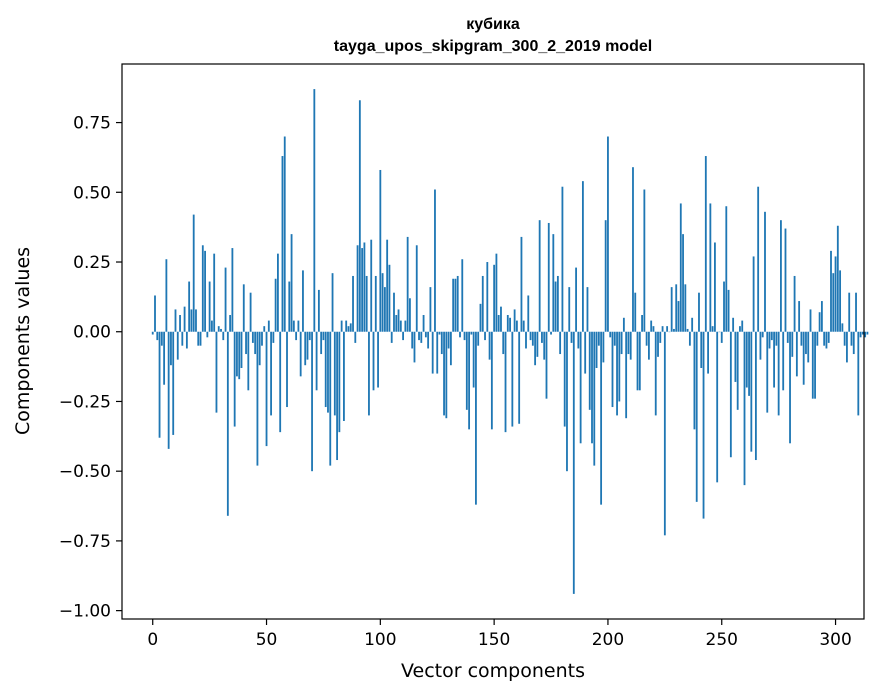 This screenshot has width=880, height=696. I want to click on y-tick-label-6: 0.50, so click(92, 193).